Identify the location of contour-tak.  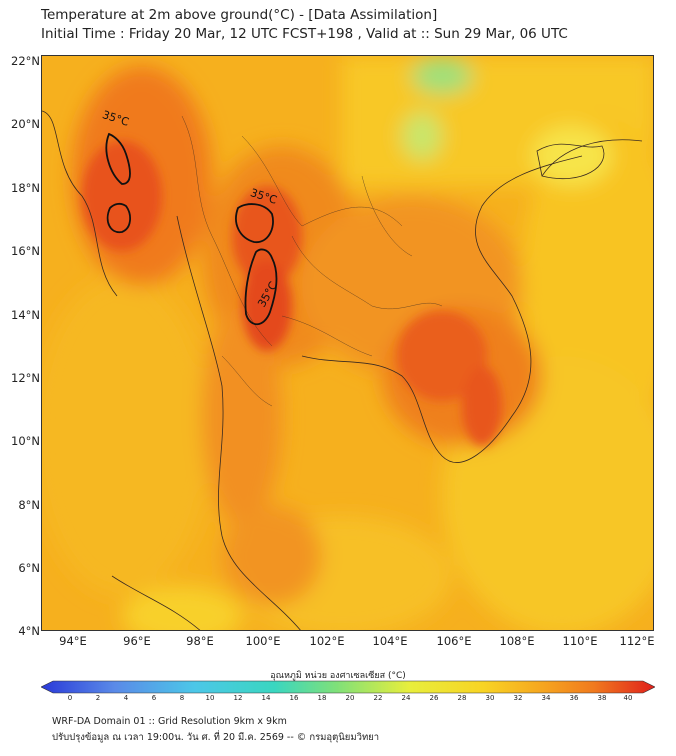
(254, 223).